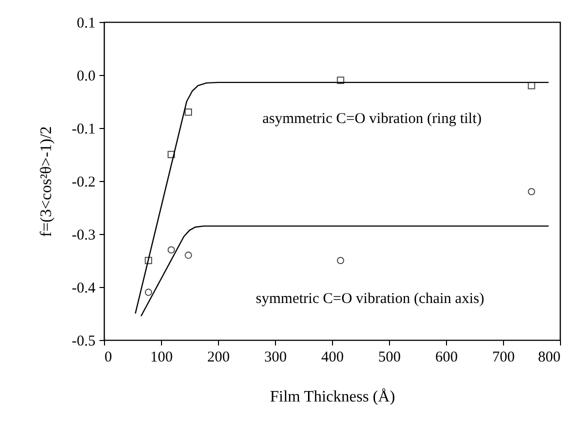 The height and width of the screenshot is (422, 576). I want to click on annotation: symmetric C=O vibration (chain axis), so click(370, 299).